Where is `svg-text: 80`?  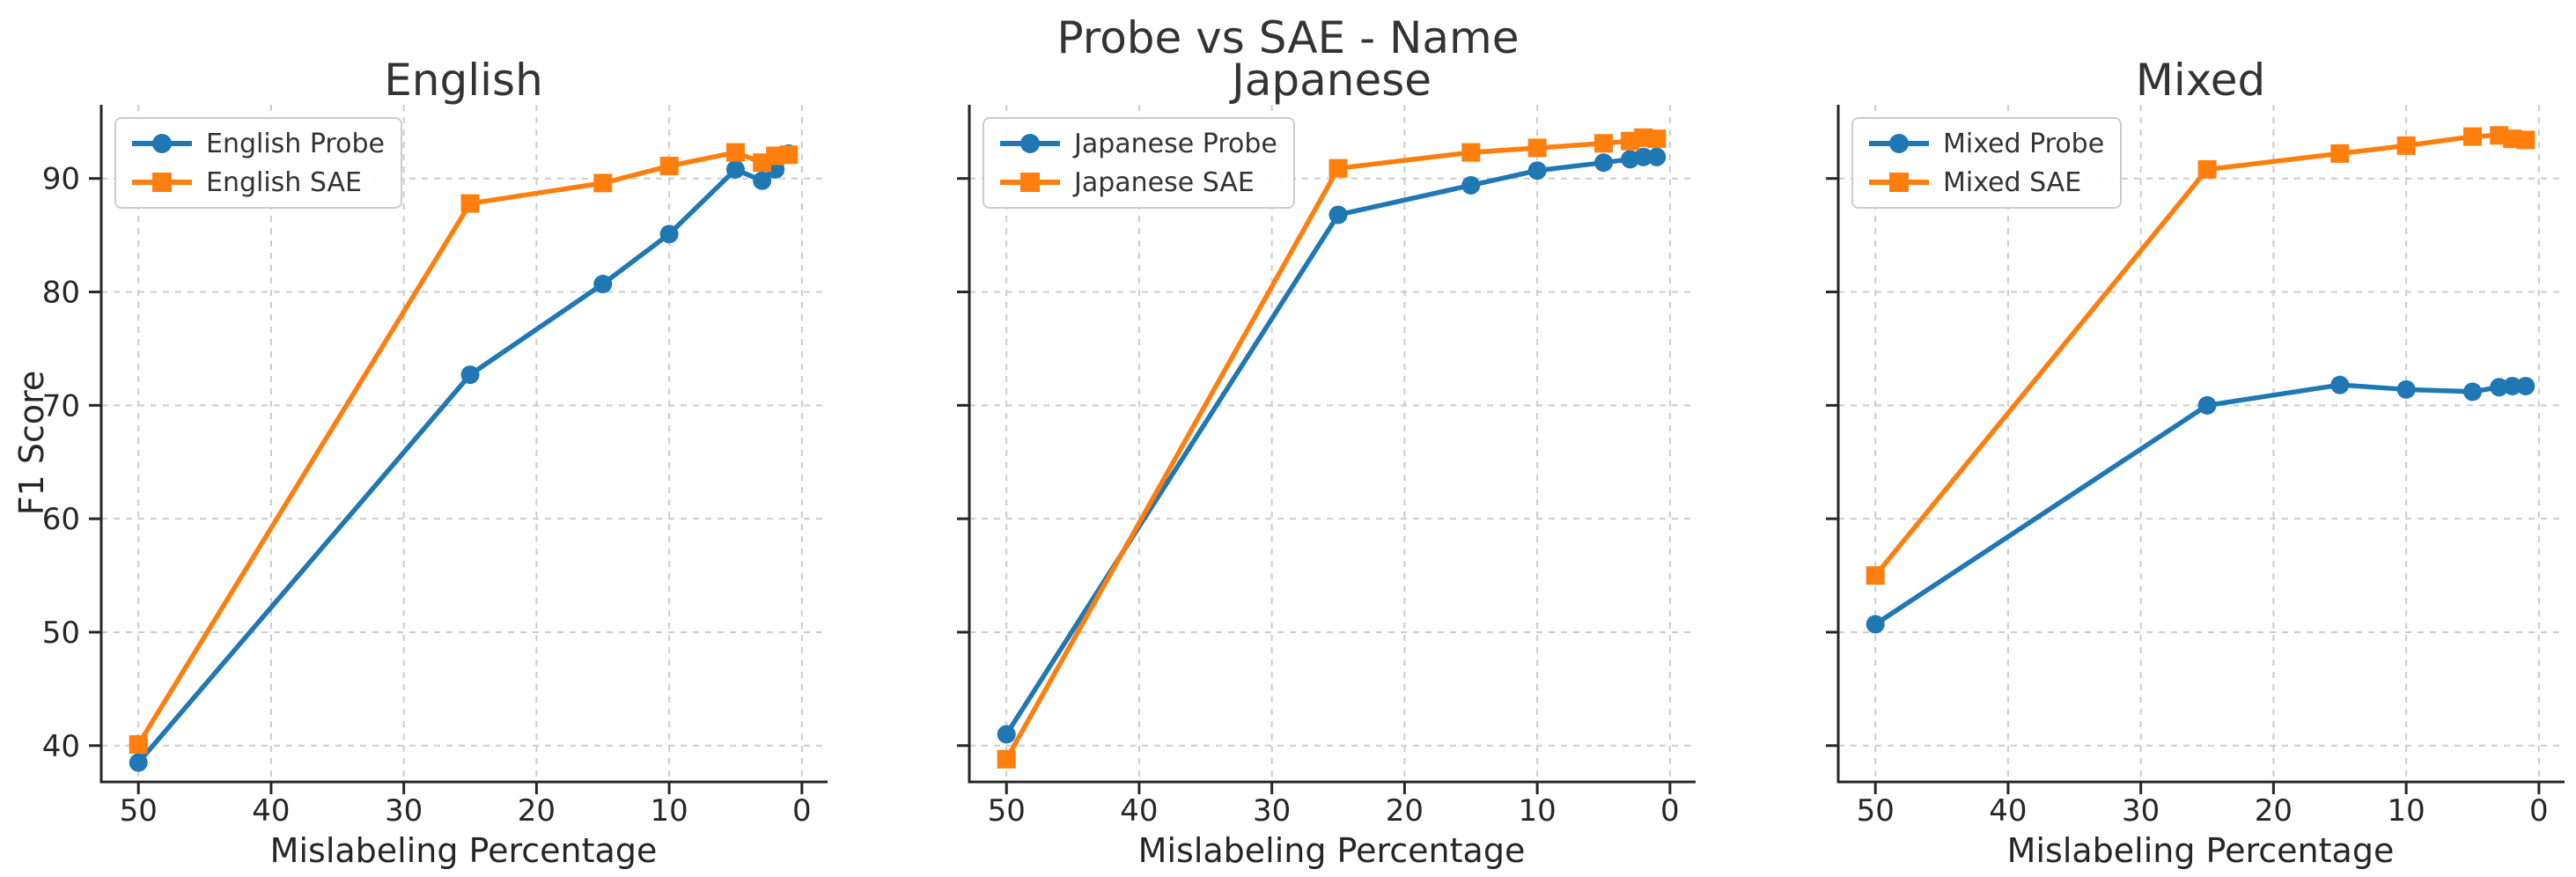 svg-text: 80 is located at coordinates (61, 293).